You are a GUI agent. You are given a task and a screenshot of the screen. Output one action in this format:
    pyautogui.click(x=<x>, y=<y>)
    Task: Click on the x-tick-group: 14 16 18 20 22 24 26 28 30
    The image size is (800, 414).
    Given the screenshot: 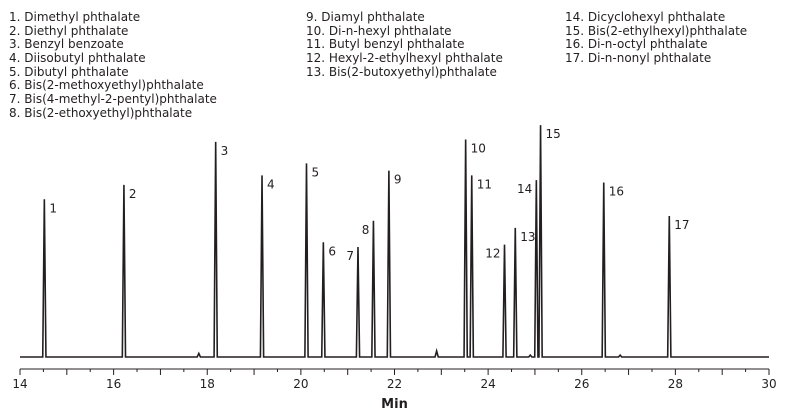 What is the action you would take?
    pyautogui.click(x=394, y=380)
    